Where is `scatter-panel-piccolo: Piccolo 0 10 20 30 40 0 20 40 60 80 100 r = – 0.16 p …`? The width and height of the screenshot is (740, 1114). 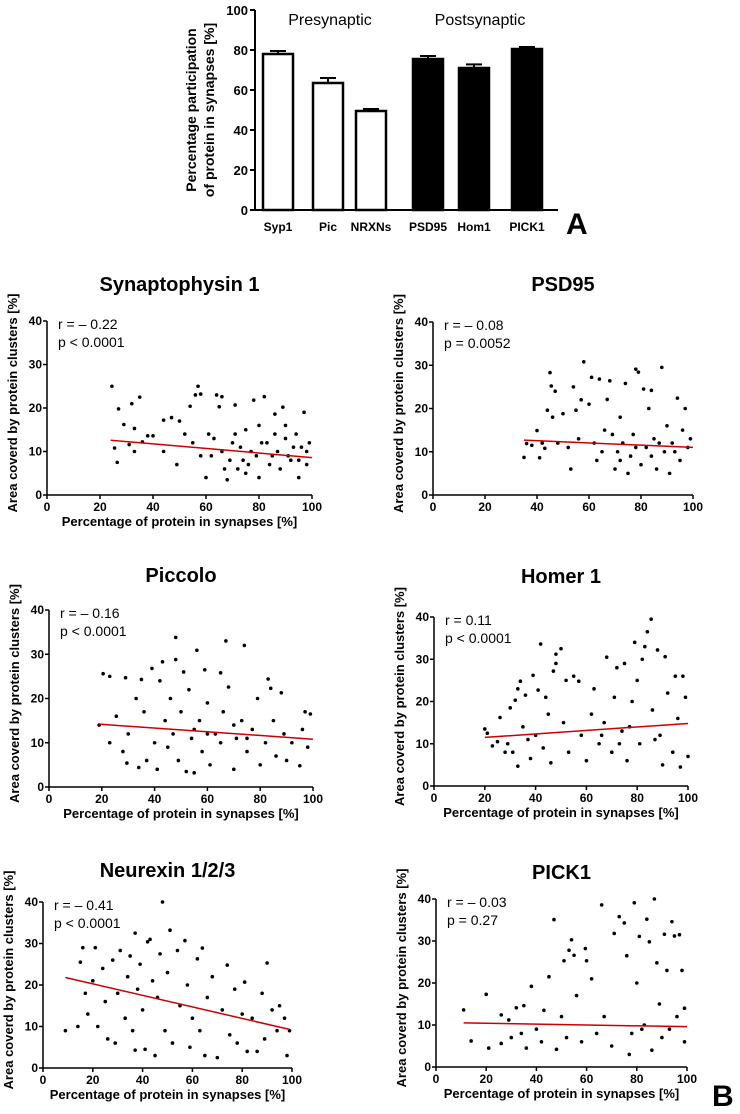 scatter-panel-piccolo: Piccolo 0 10 20 30 40 0 20 40 60 80 100 r = – 0.16 p … is located at coordinates (165, 693).